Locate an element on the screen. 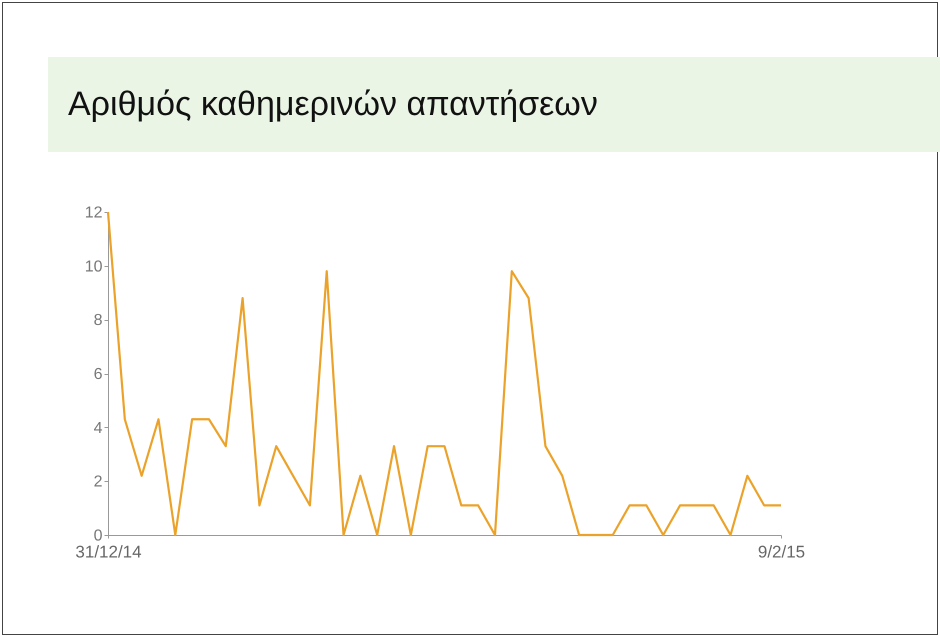 Image resolution: width=940 pixels, height=637 pixels. y-tick-label: 6 is located at coordinates (98, 374).